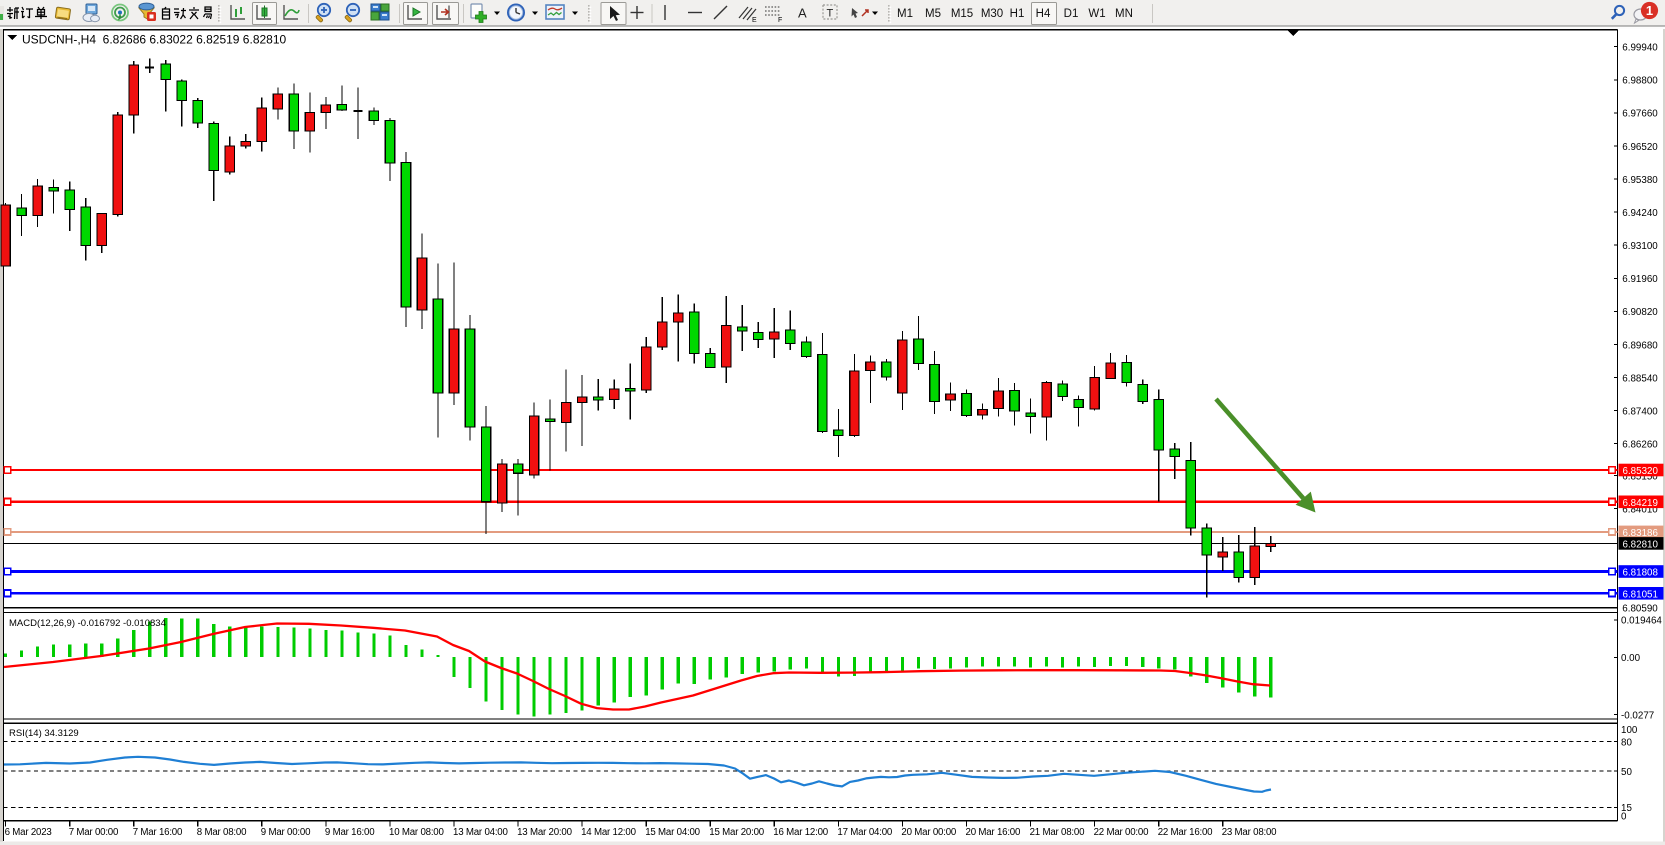  Describe the element at coordinates (87, 623) in the screenshot. I see `svg-text:MACD(12,26,9) -0.016792 -0.010: MACD(12,26,9) -0.016792 -0.010834` at that location.